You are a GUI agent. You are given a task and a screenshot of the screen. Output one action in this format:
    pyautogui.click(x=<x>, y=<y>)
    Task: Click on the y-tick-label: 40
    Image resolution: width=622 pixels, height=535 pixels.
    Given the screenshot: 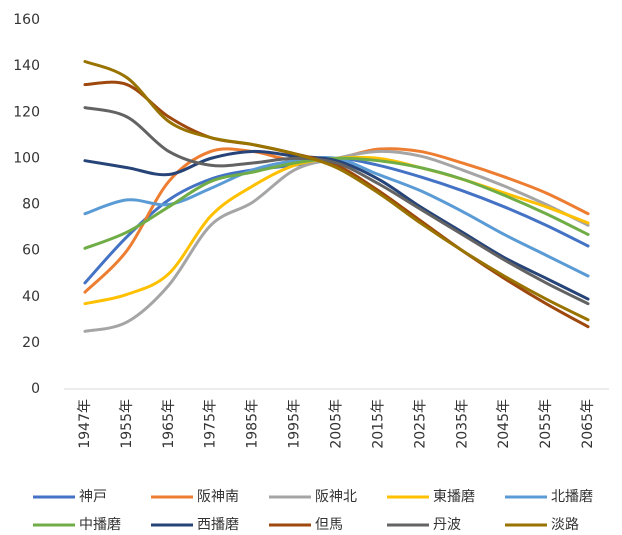 What is the action you would take?
    pyautogui.click(x=31, y=297)
    